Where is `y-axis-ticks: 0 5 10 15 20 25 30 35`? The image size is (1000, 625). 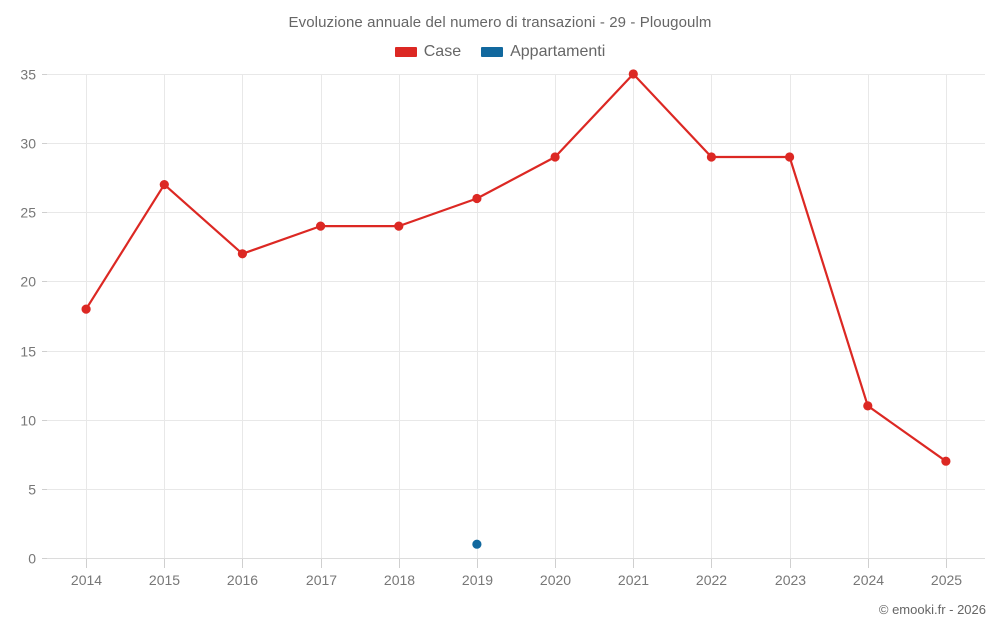
y-axis-ticks: 0 5 10 15 20 25 30 35 is located at coordinates (28, 317).